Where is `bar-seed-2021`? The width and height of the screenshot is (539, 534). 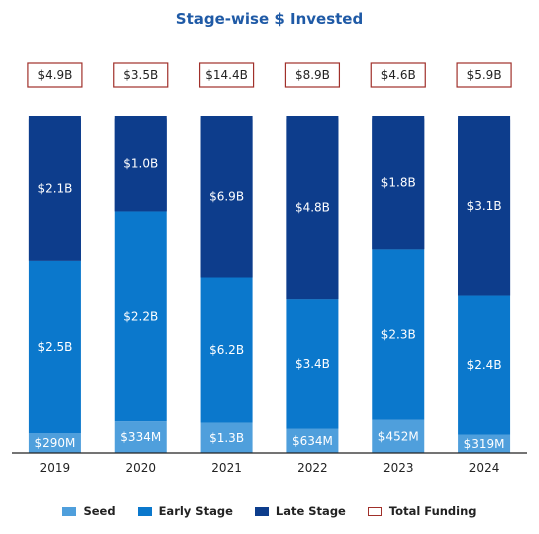
bar-seed-2021 is located at coordinates (226, 437).